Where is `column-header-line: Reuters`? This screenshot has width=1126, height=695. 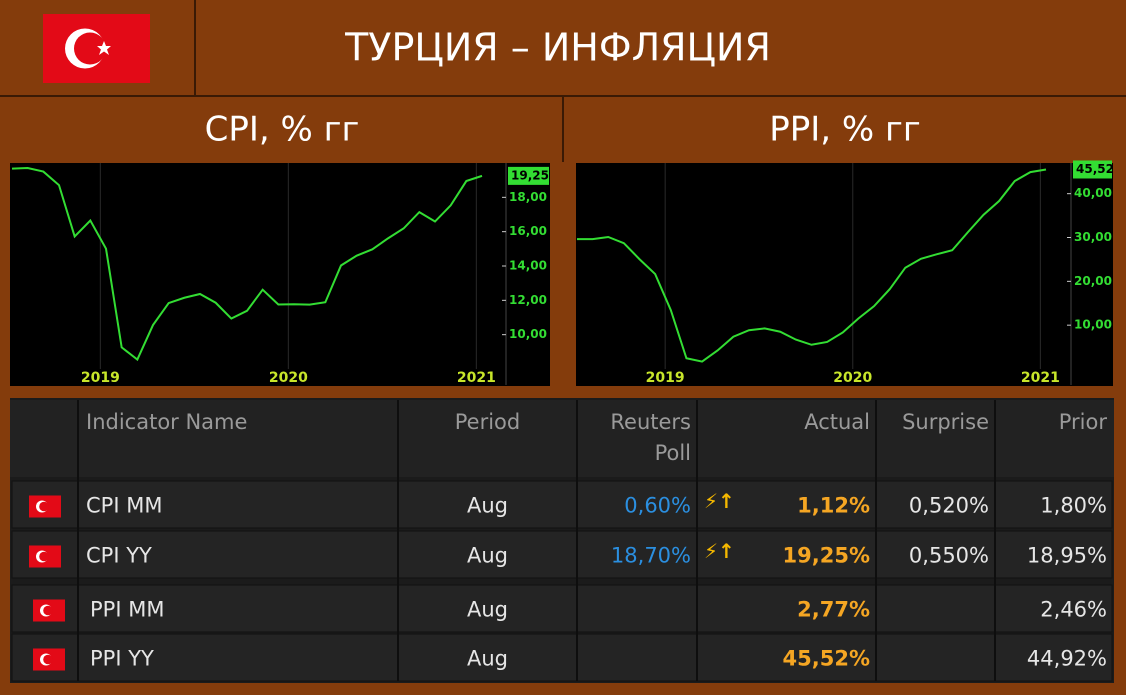
column-header-line: Reuters is located at coordinates (650, 422).